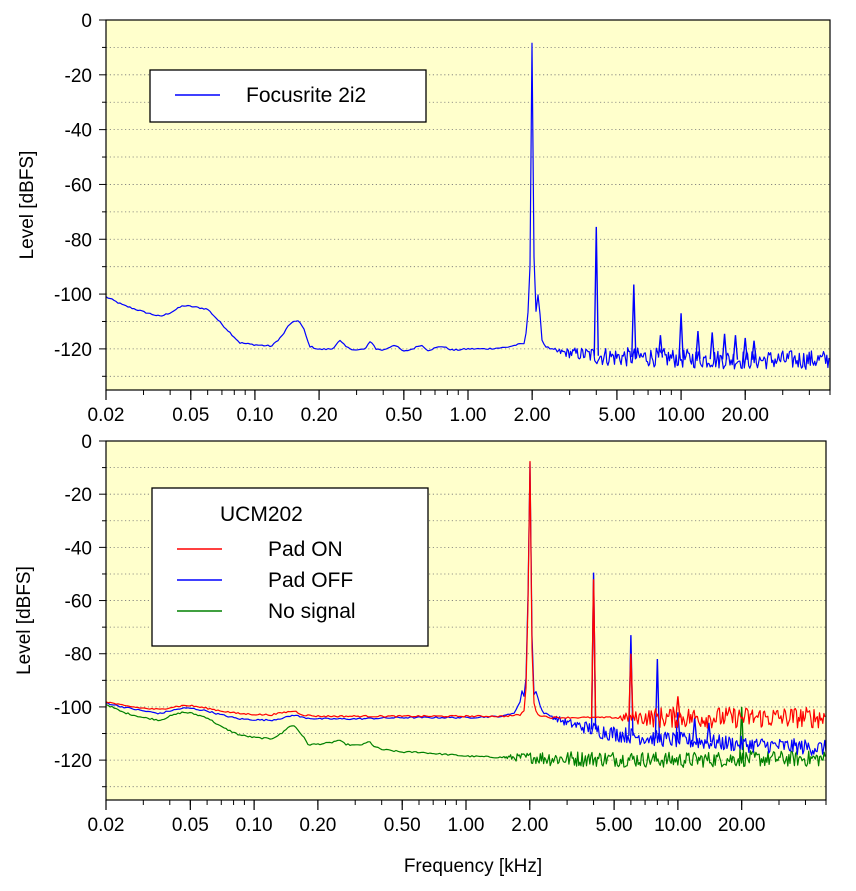 The height and width of the screenshot is (891, 856). What do you see at coordinates (465, 736) in the screenshot?
I see `series-line-no-signal` at bounding box center [465, 736].